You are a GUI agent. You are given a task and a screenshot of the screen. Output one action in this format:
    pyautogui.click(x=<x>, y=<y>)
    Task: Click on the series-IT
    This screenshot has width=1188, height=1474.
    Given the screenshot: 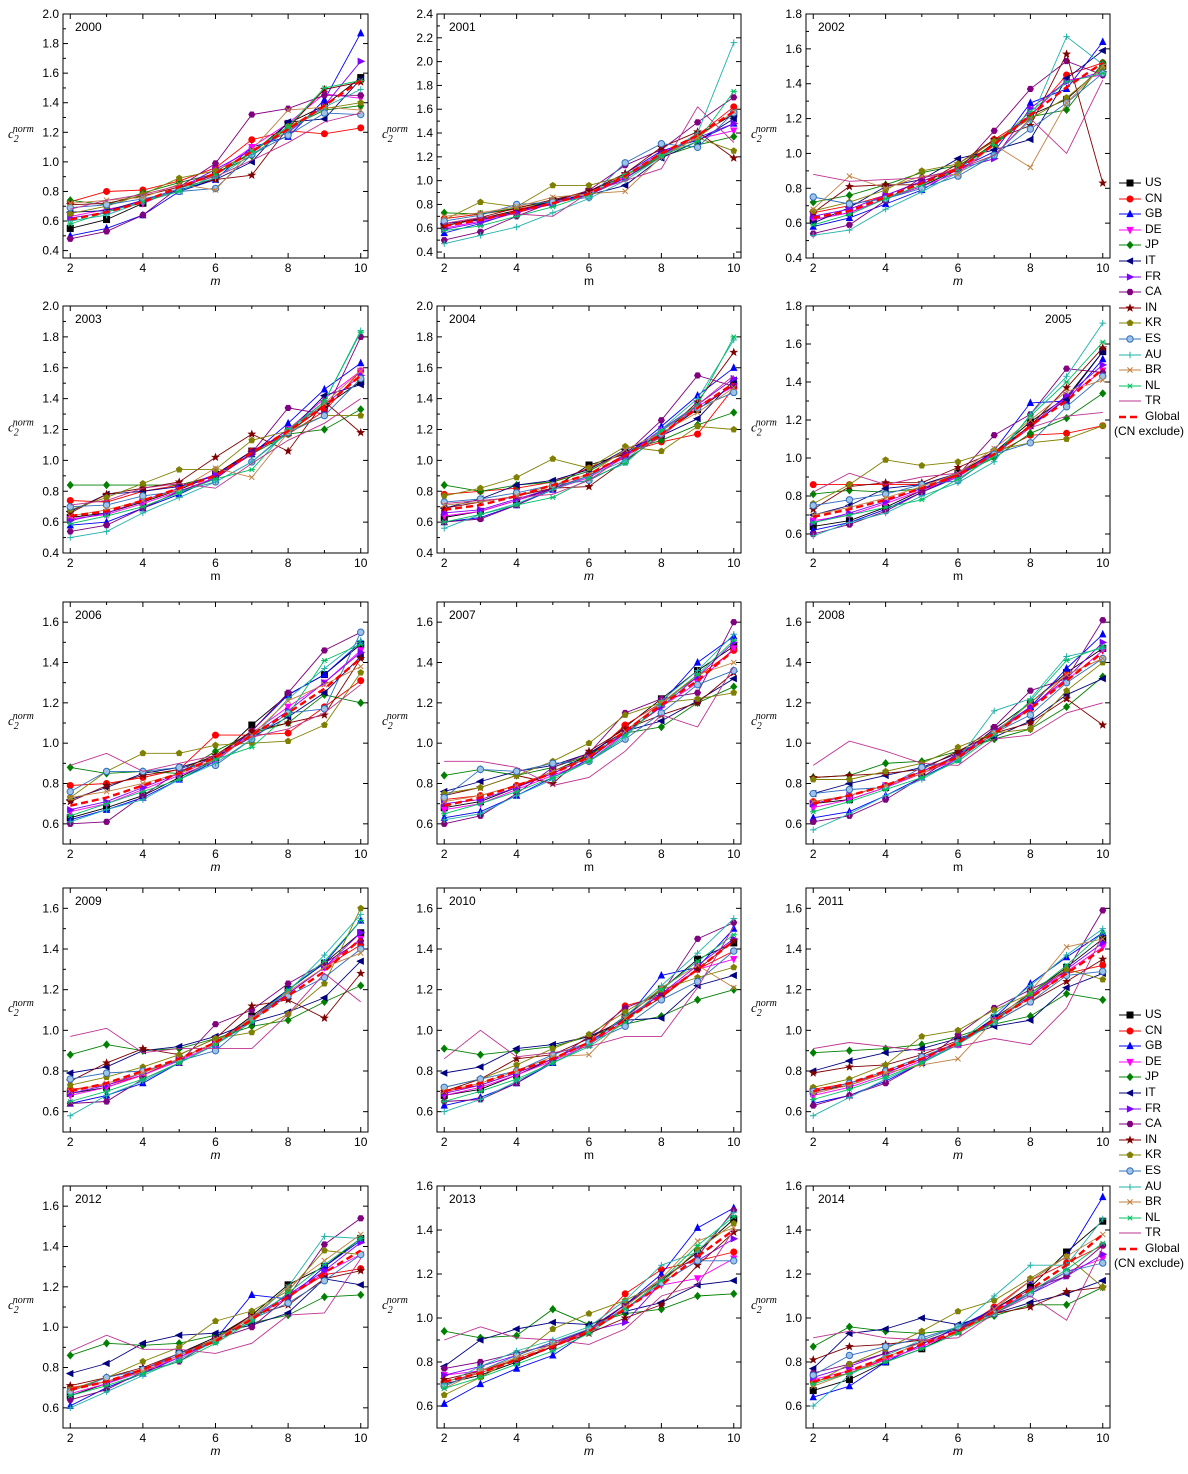 What is the action you would take?
    pyautogui.click(x=957, y=136)
    